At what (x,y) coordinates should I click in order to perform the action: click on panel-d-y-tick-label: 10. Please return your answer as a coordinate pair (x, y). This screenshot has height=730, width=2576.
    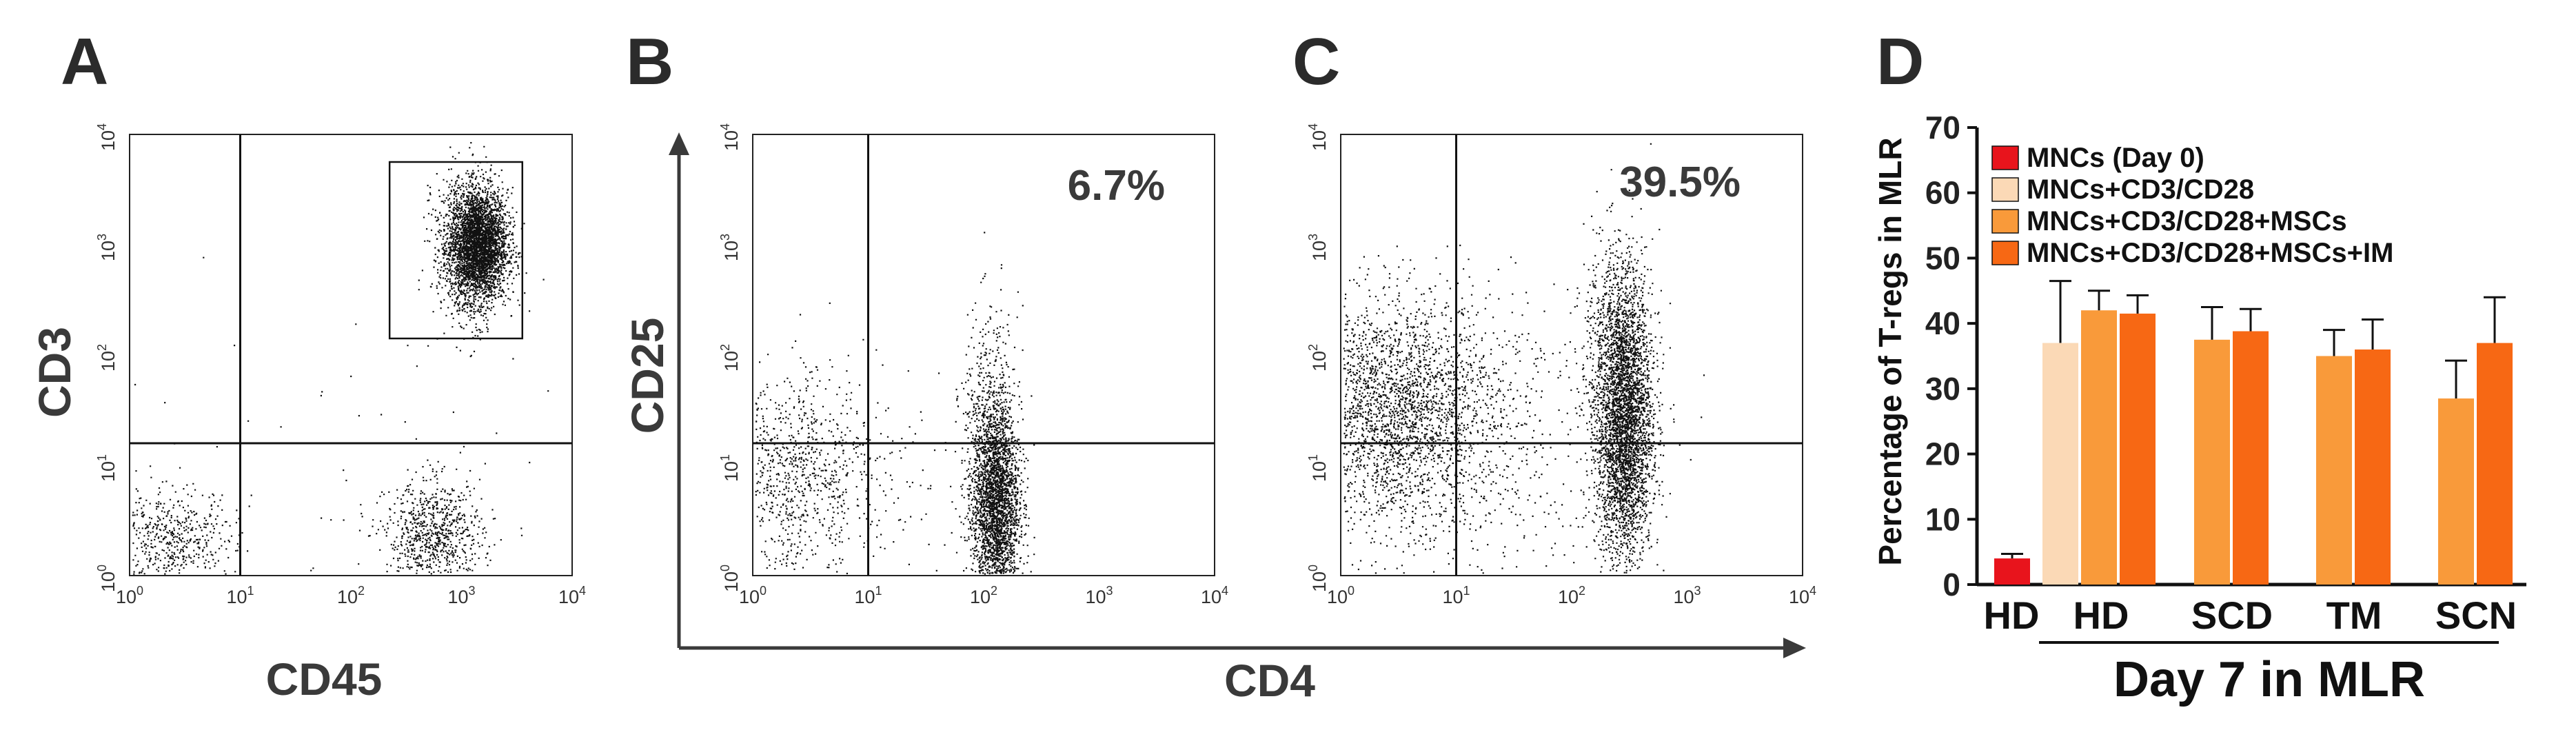
    Looking at the image, I should click on (1942, 519).